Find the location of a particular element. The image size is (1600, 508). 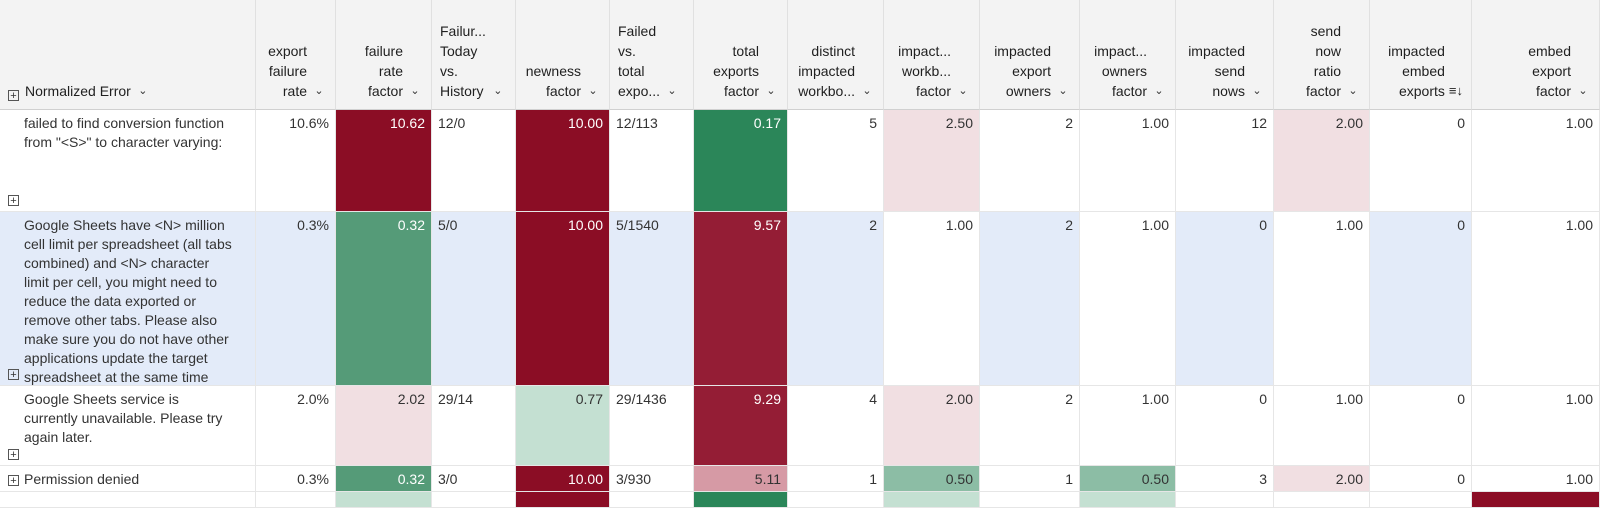

column-header-label-line: export is located at coordinates (1031, 71).